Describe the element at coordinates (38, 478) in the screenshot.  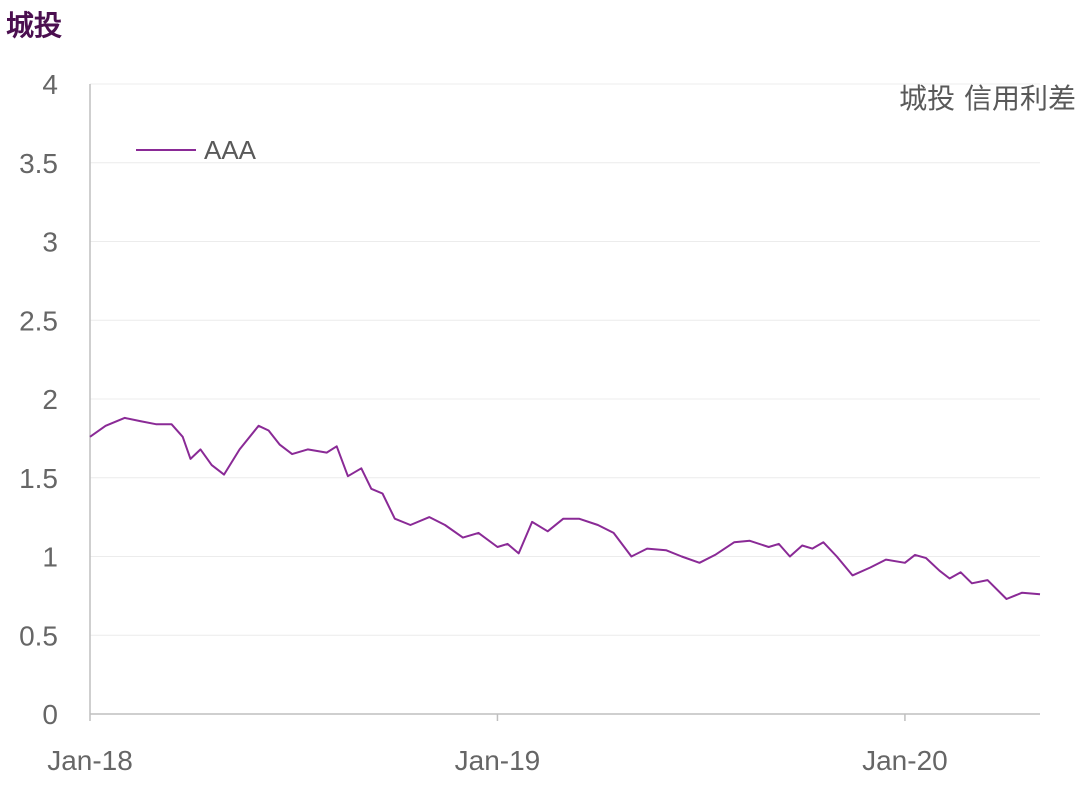
I see `y-tick-label: 1.5` at that location.